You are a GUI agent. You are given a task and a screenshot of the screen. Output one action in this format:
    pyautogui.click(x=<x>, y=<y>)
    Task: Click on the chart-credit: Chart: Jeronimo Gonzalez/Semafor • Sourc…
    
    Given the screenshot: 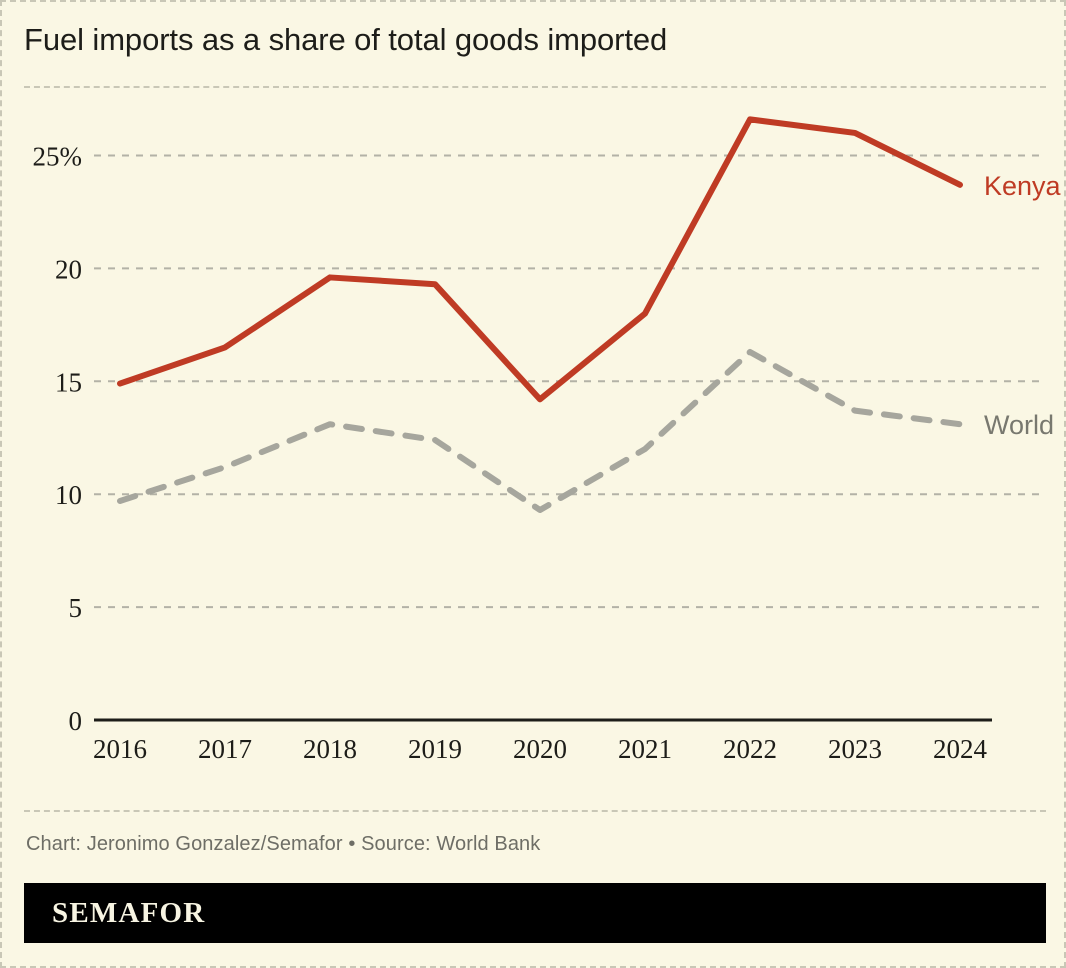 What is the action you would take?
    pyautogui.click(x=283, y=844)
    